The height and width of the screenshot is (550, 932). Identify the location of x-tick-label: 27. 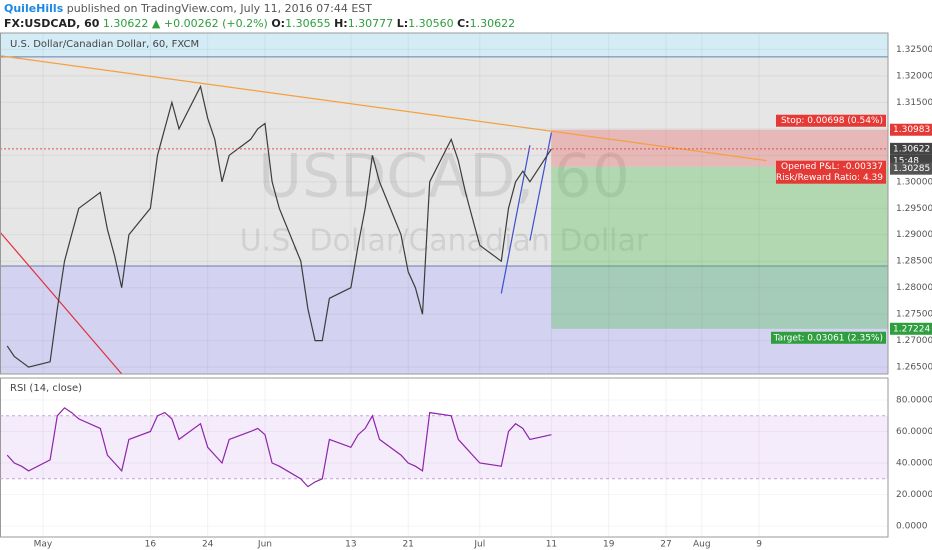
(665, 545).